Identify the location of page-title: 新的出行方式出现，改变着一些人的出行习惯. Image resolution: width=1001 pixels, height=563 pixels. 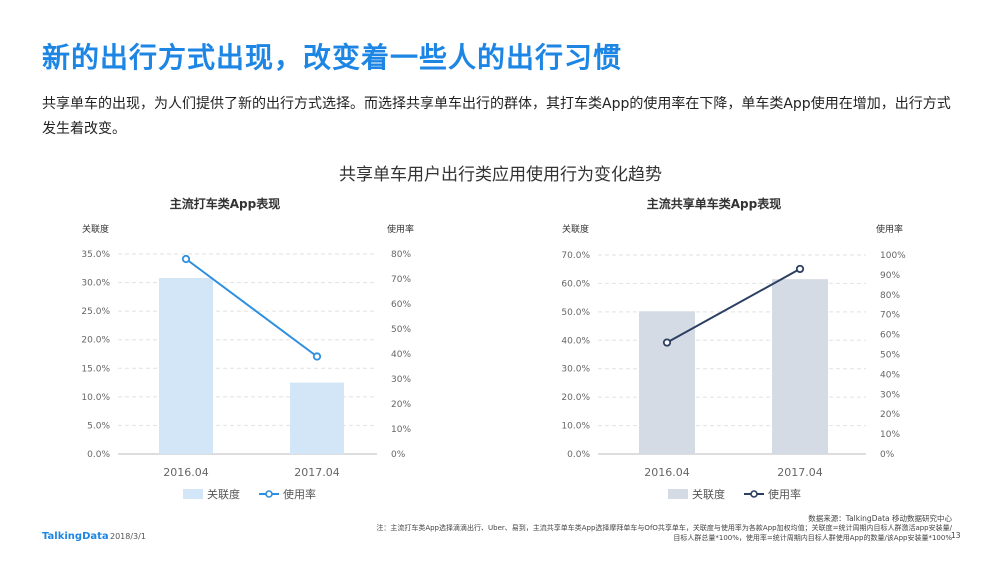
(332, 57).